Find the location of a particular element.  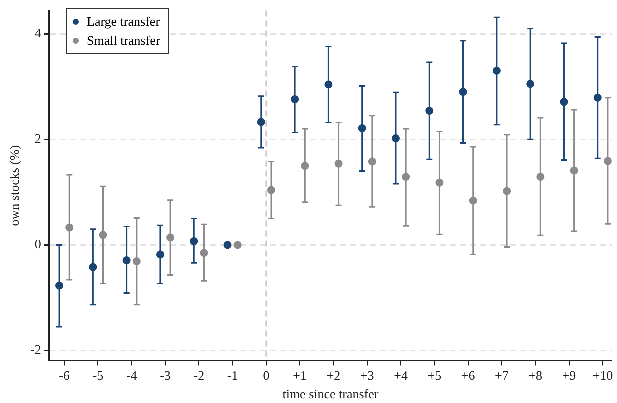

x-tick-label: +9 is located at coordinates (569, 376).